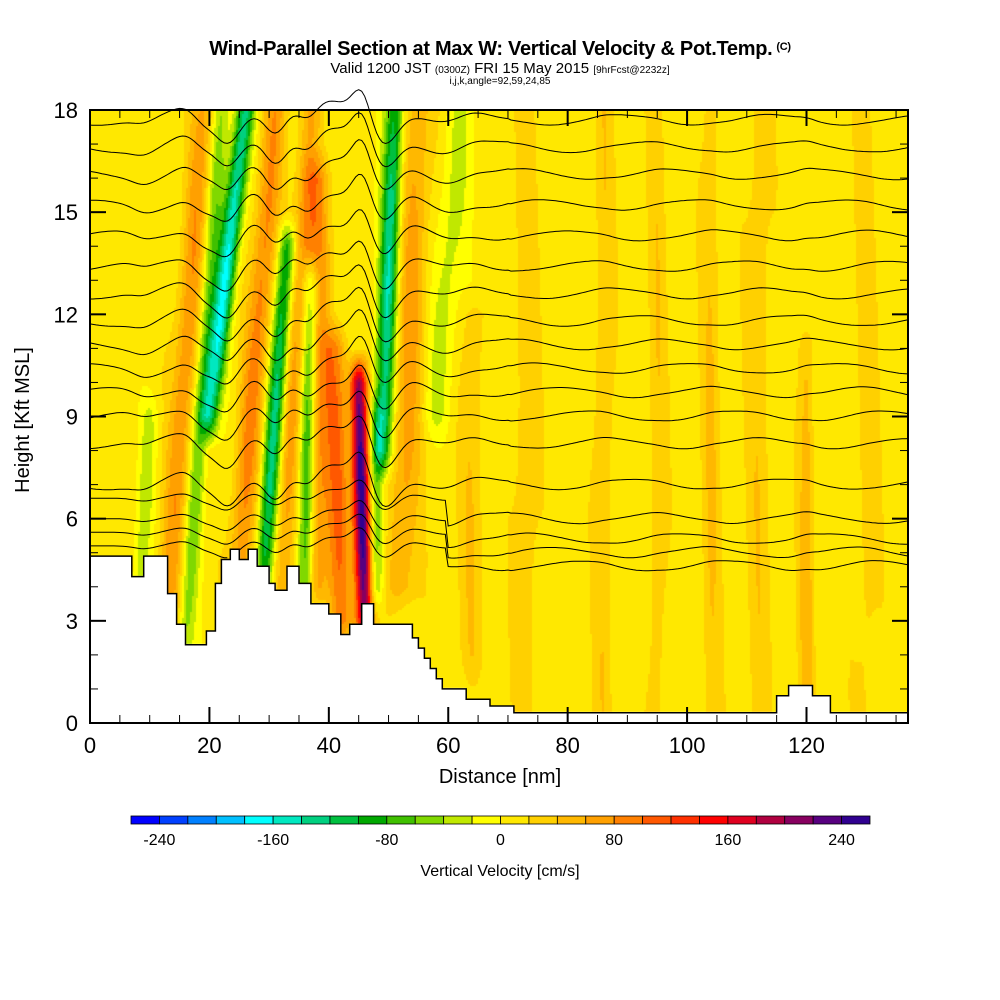 The height and width of the screenshot is (1000, 1000). What do you see at coordinates (72, 519) in the screenshot?
I see `y-tick-label: 6` at bounding box center [72, 519].